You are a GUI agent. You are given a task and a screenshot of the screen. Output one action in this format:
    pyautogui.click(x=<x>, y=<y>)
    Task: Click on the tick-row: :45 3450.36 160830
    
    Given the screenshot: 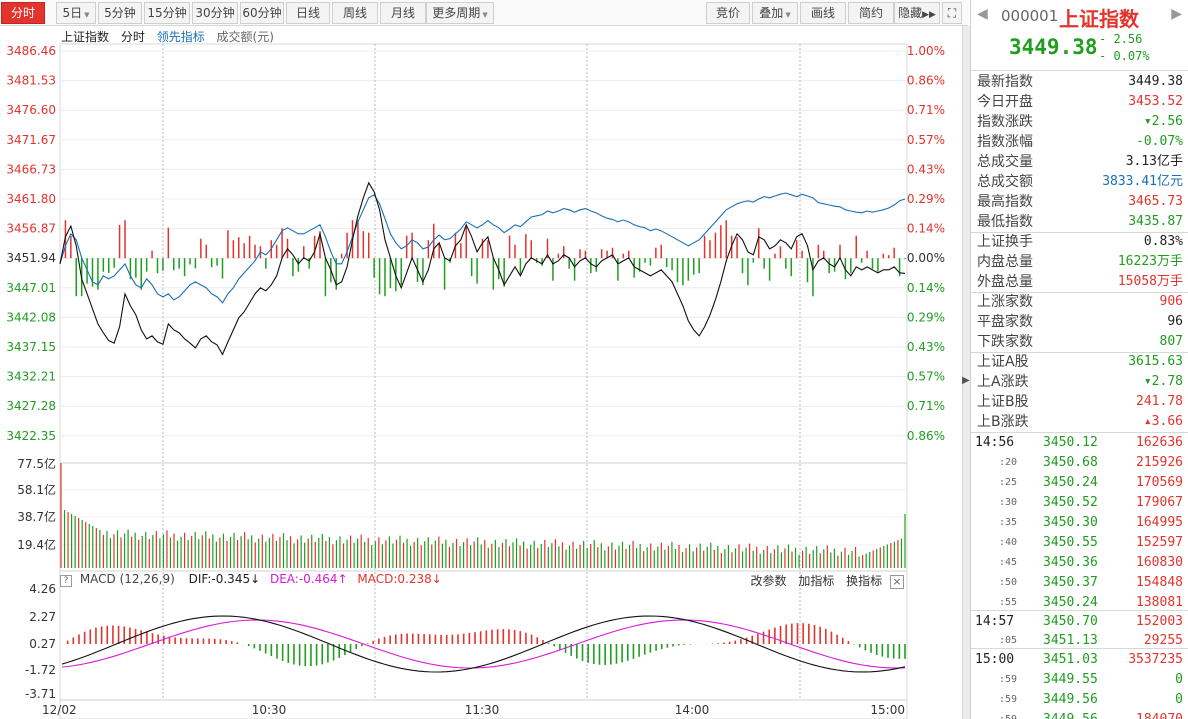 What is the action you would take?
    pyautogui.click(x=1079, y=563)
    